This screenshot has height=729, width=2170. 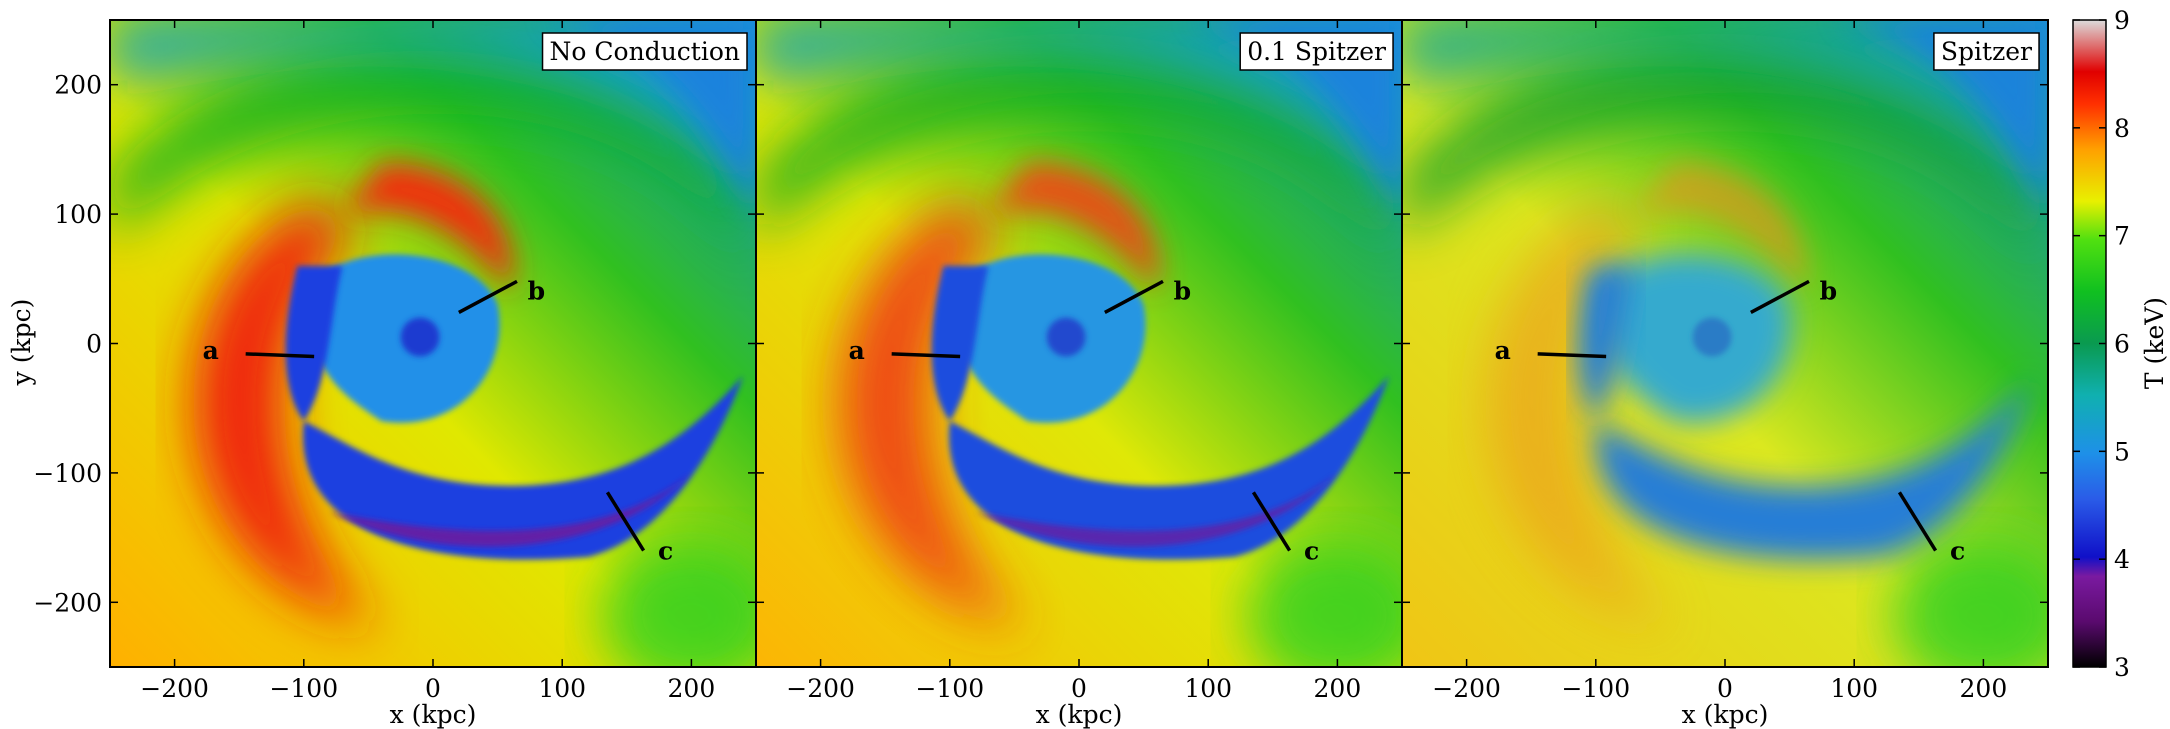 I want to click on y-tick-label: 100, so click(x=78, y=214).